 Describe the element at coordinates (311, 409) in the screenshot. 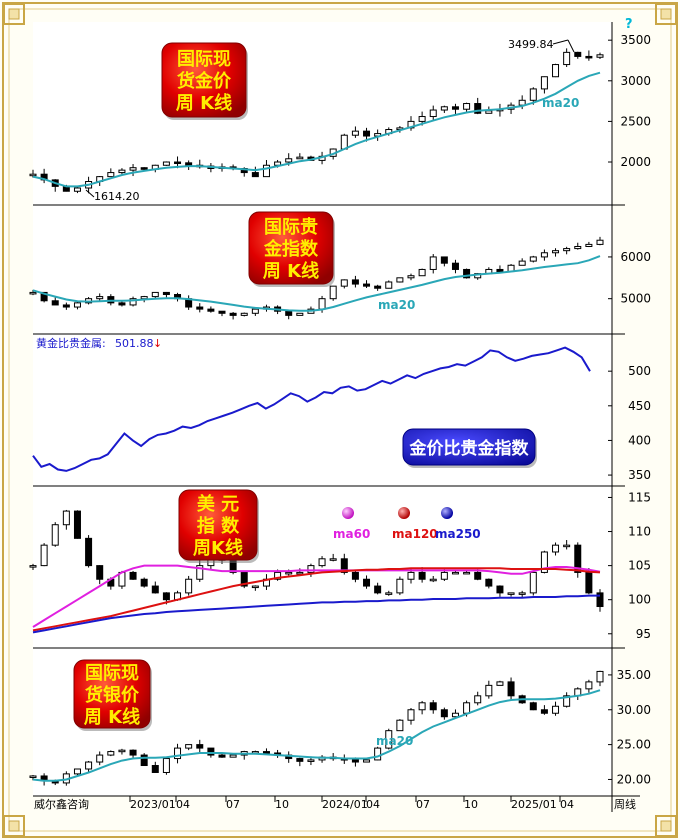

I see `ratio-line` at that location.